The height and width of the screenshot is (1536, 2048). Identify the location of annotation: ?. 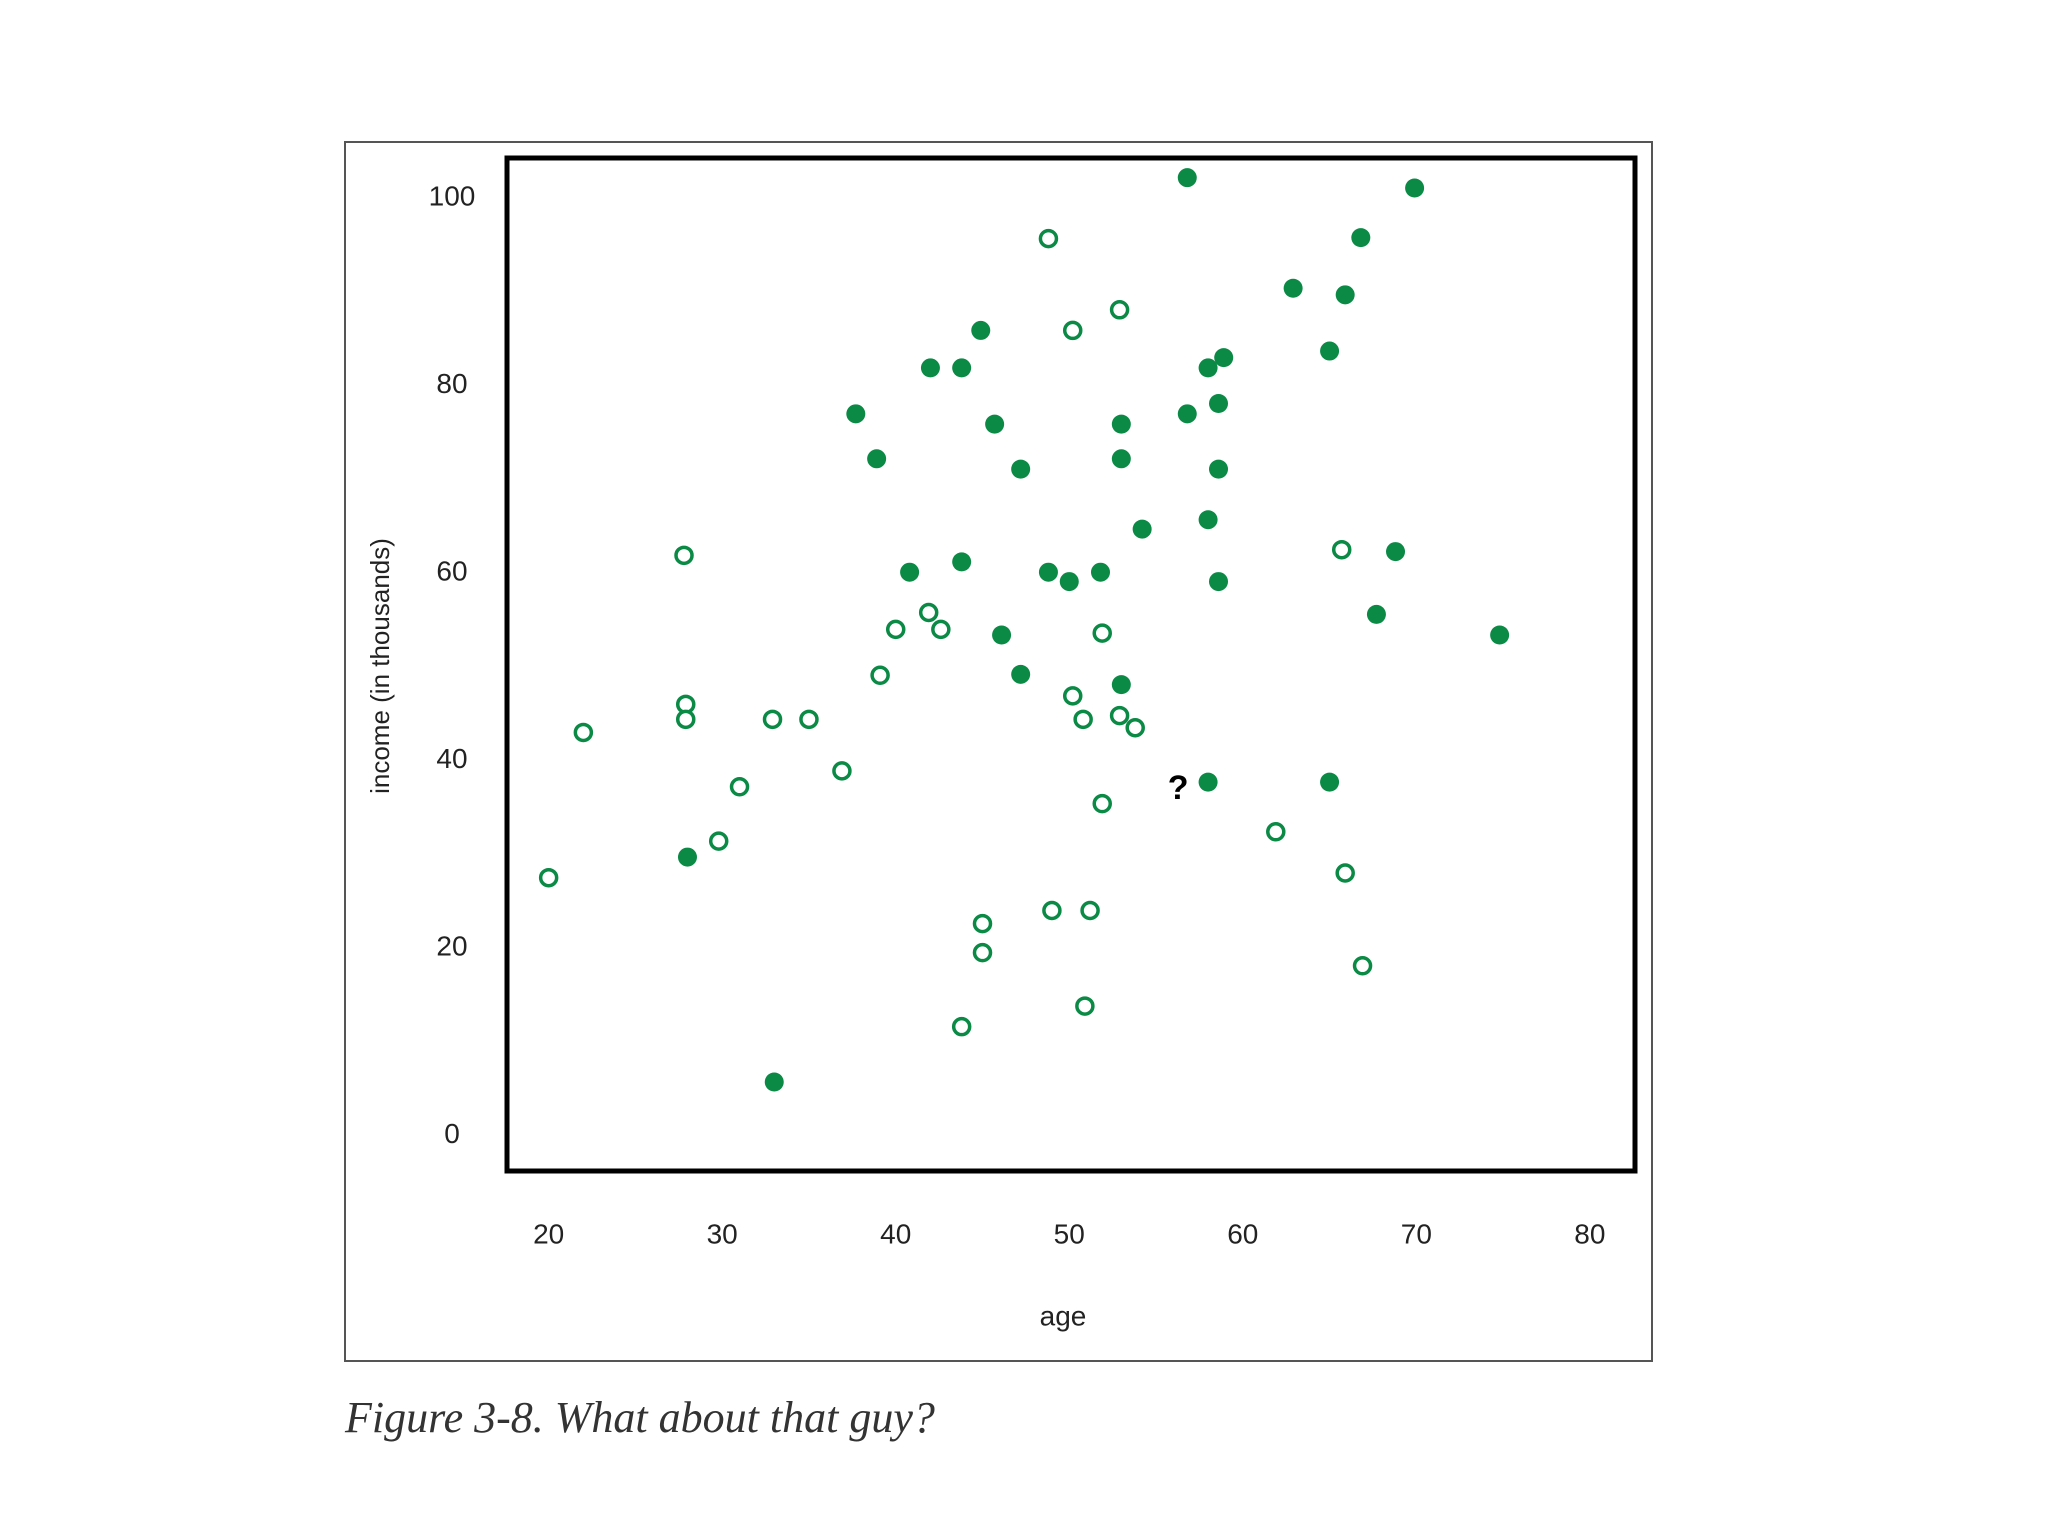
(1178, 788).